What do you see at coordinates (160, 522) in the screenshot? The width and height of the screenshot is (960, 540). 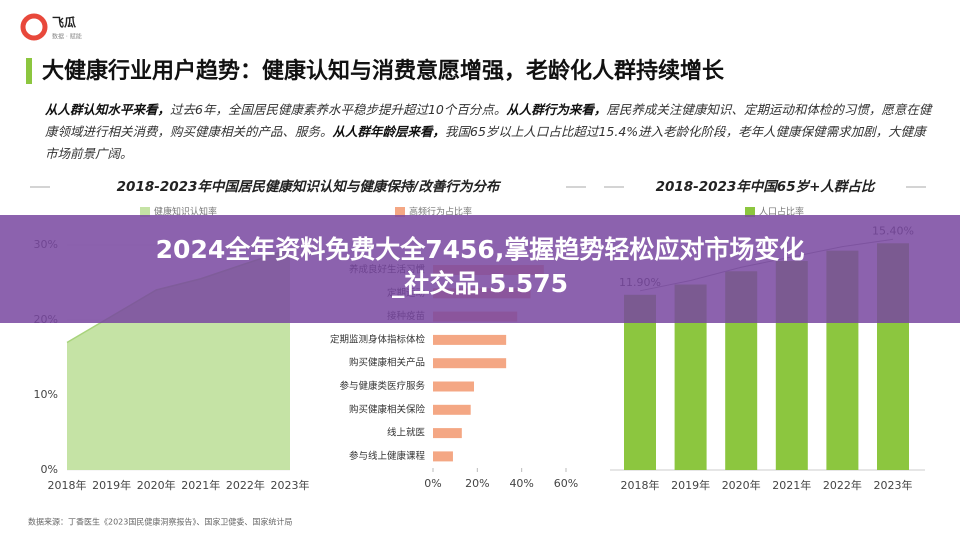 I see `source: 数据来源：丁香医生《2023国民健康洞察报告》、国家卫健委、国家统计局` at bounding box center [160, 522].